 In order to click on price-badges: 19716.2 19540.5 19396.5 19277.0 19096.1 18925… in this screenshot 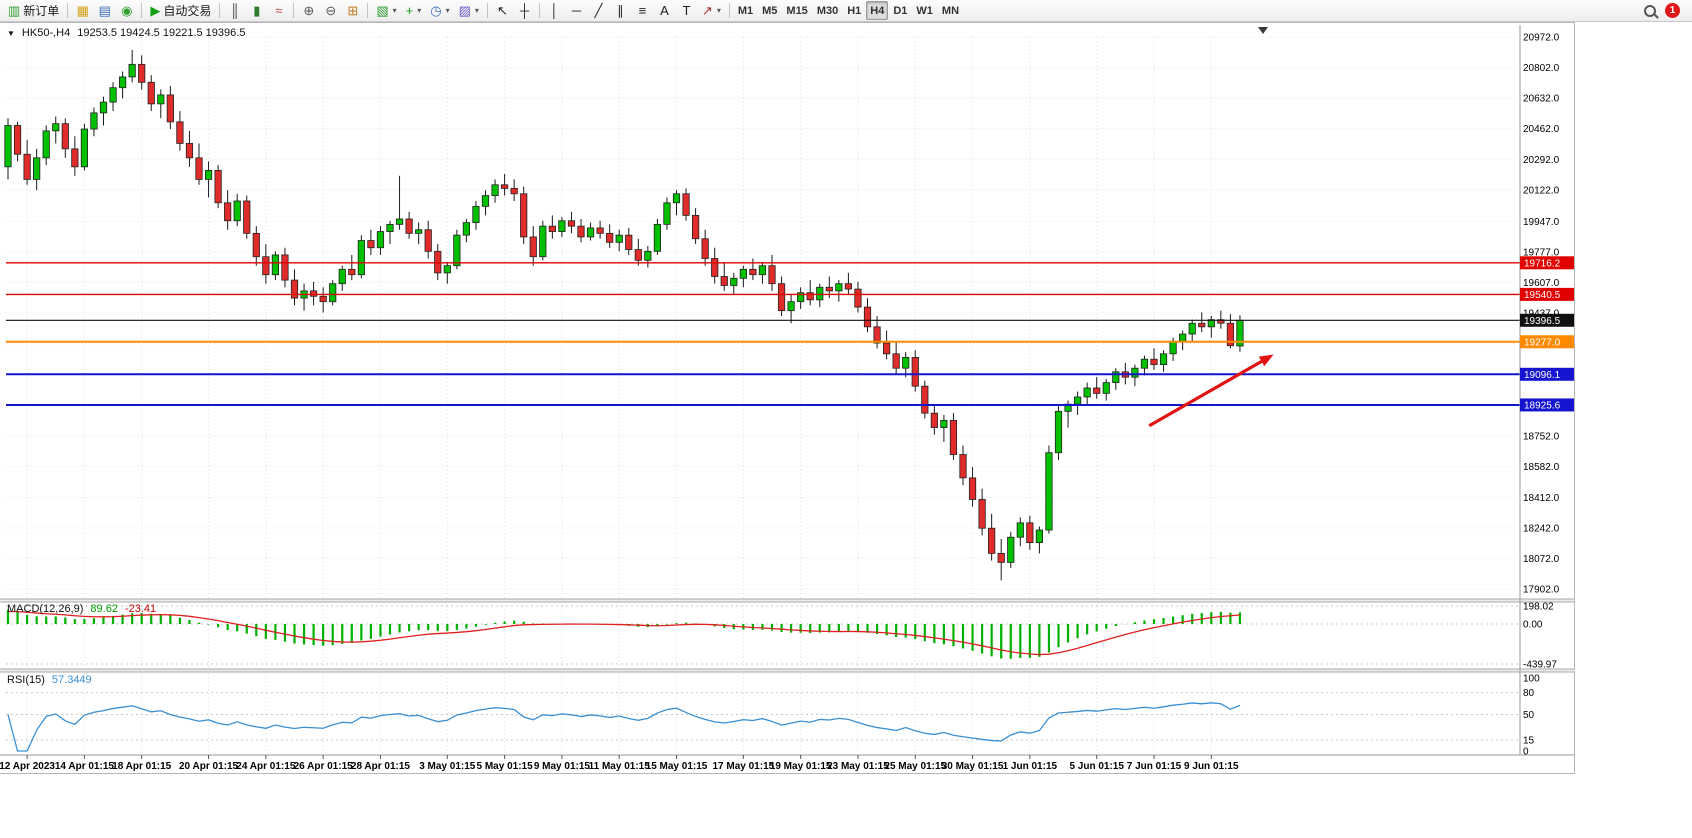, I will do `click(1547, 334)`.